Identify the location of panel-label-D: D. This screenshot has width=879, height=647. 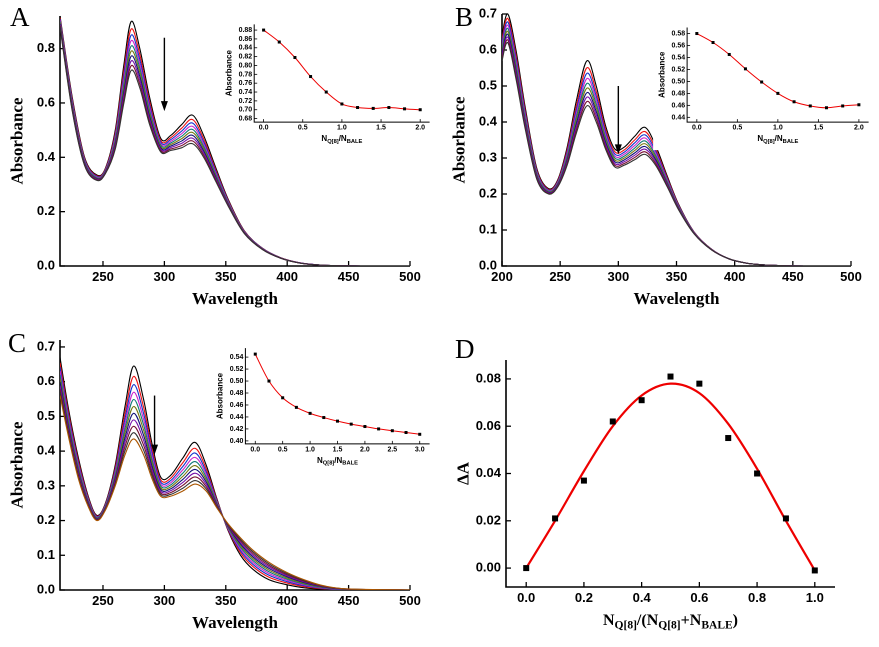
(465, 349).